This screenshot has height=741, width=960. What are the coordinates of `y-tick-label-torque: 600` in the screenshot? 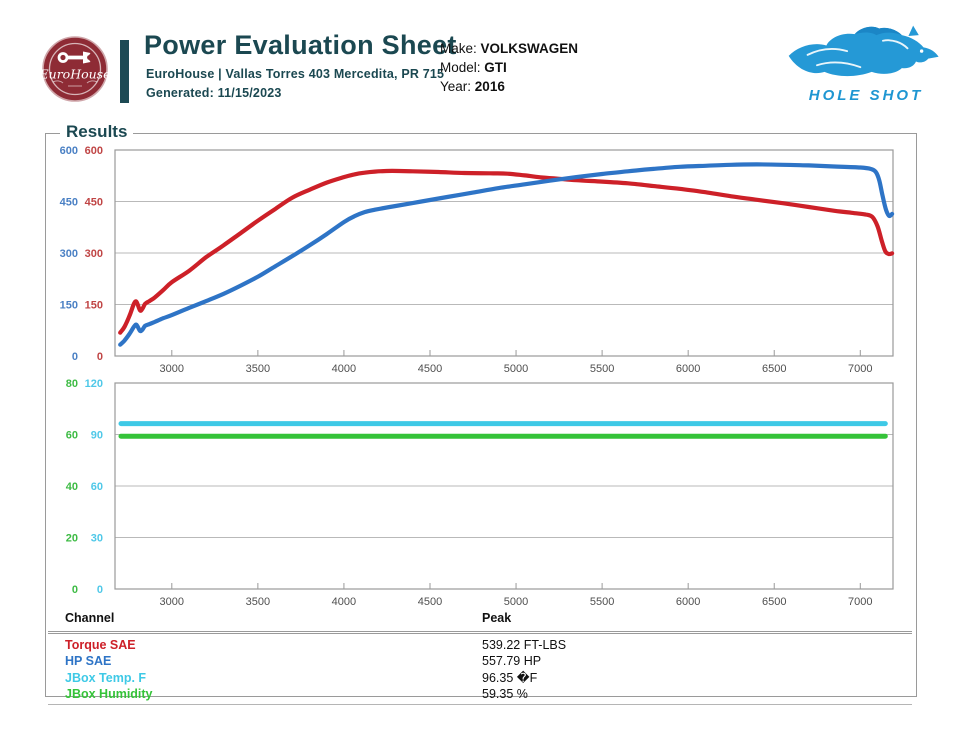 It's located at (94, 151).